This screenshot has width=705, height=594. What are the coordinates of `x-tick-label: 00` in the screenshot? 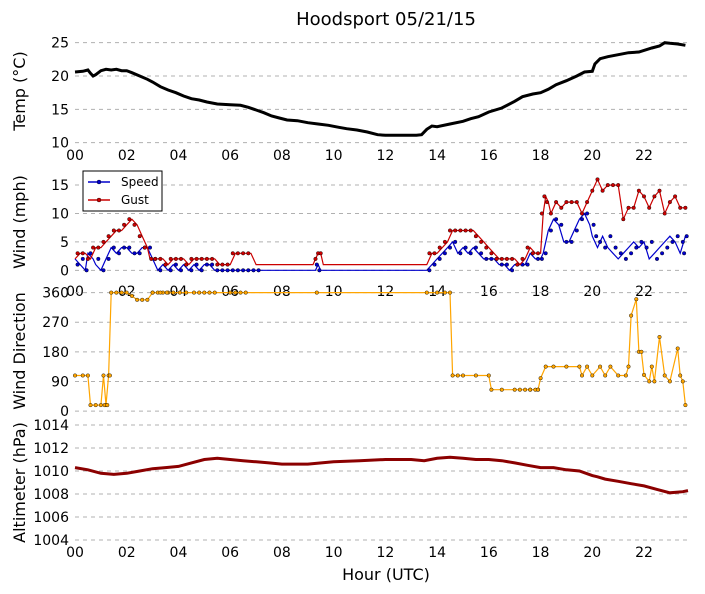 It's located at (75, 156).